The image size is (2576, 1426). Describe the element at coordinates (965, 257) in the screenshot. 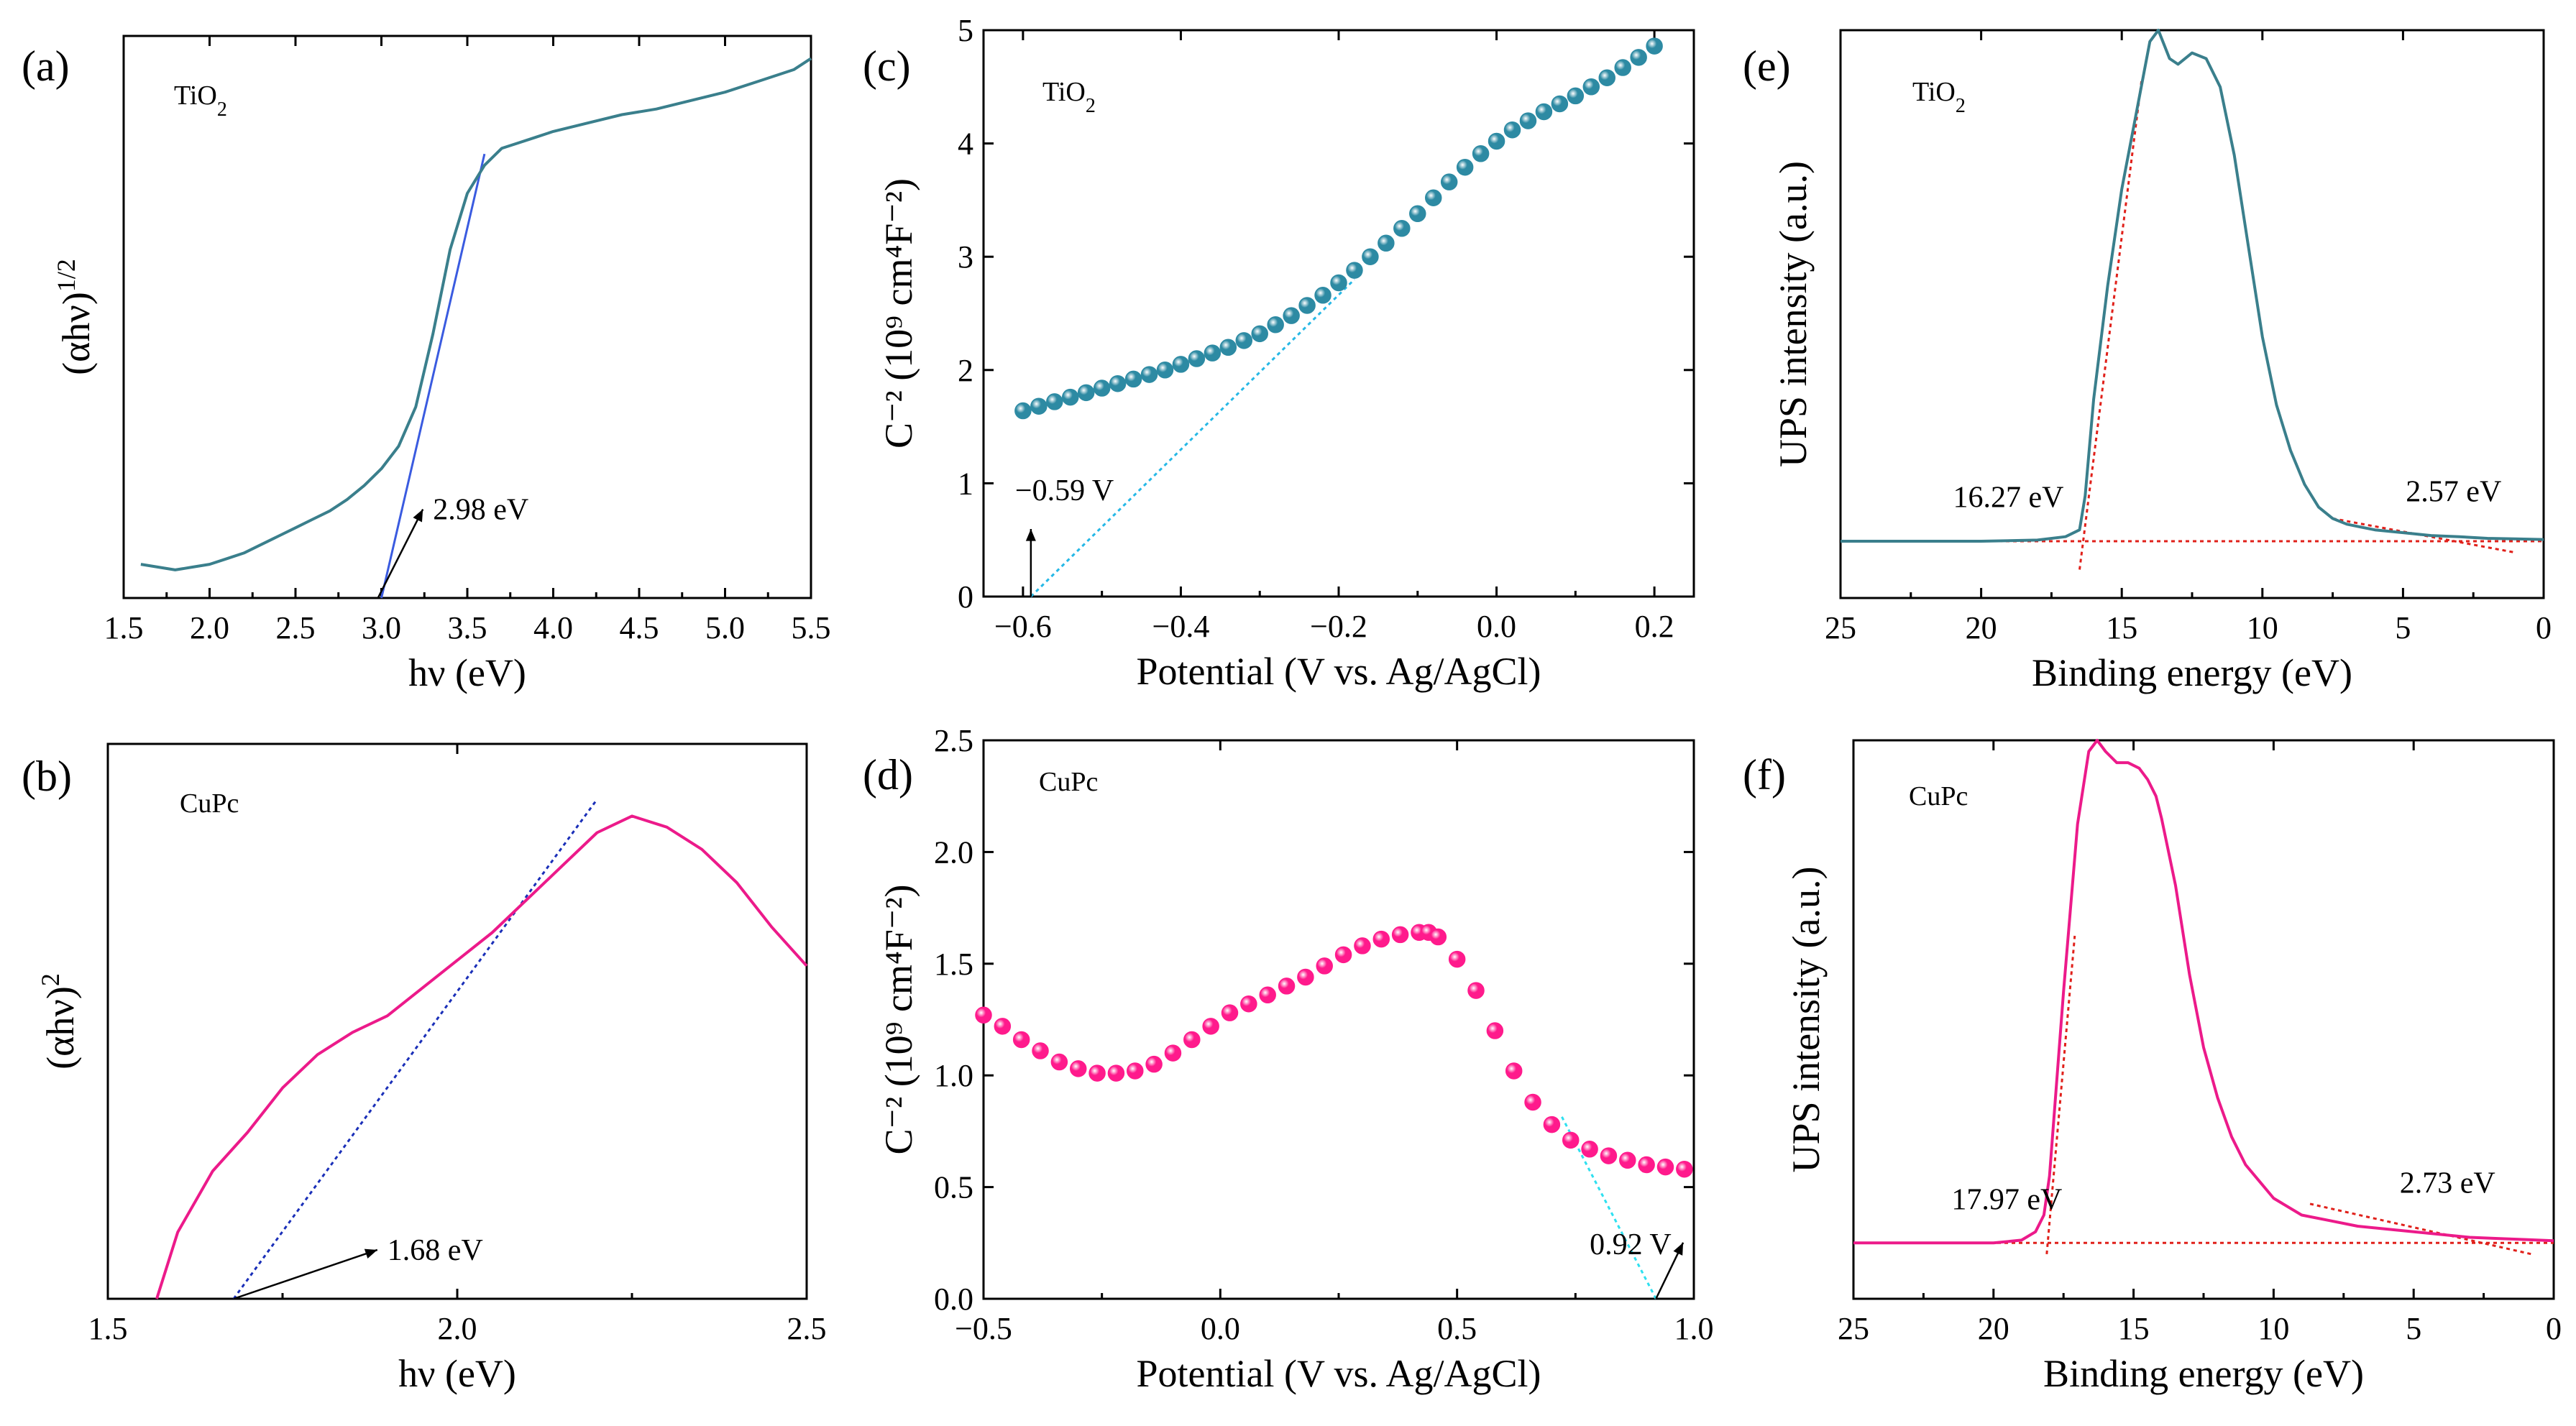

I see `y-tick-label: 3` at that location.